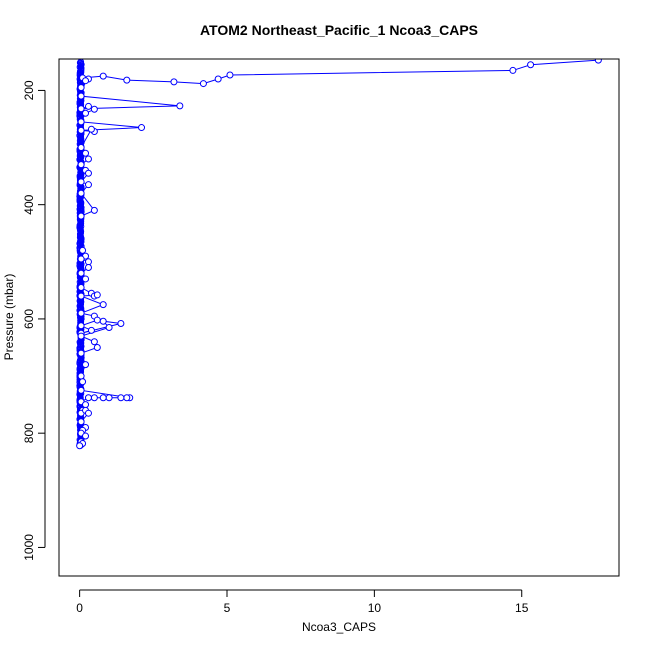 This screenshot has width=650, height=650. Describe the element at coordinates (79, 608) in the screenshot. I see `x-tick-label: 0` at that location.